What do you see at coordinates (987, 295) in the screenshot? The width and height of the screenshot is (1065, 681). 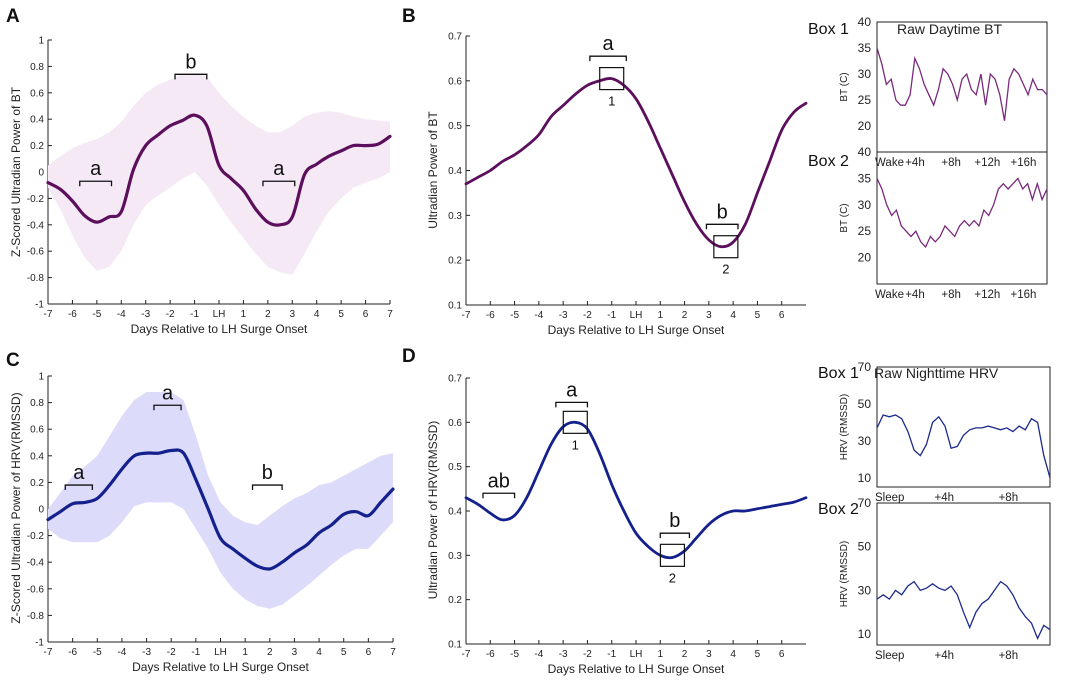 I see `inset-x-tick: +12h` at bounding box center [987, 295].